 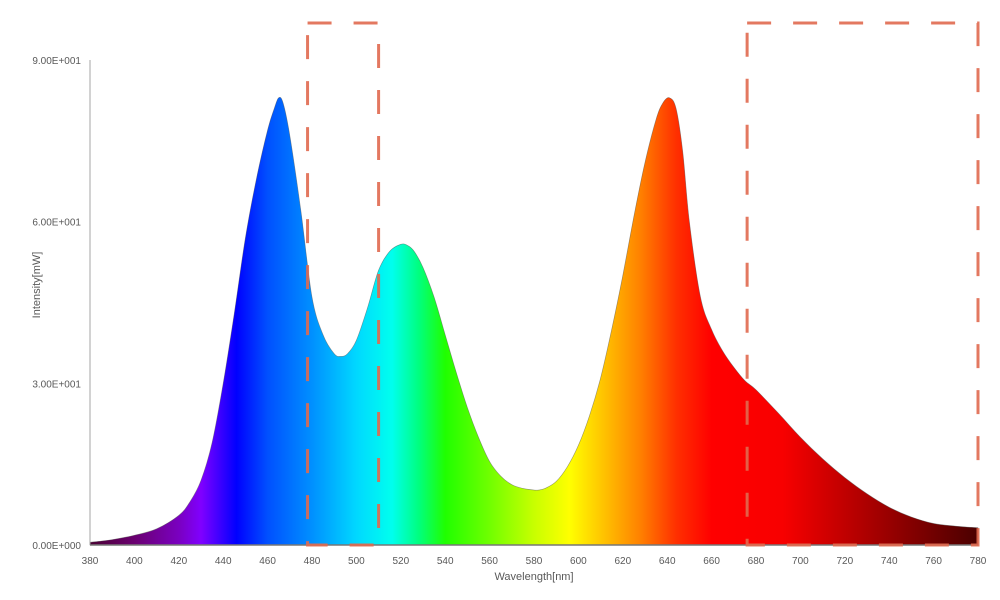 I want to click on x-tick-label: 780, so click(x=978, y=561).